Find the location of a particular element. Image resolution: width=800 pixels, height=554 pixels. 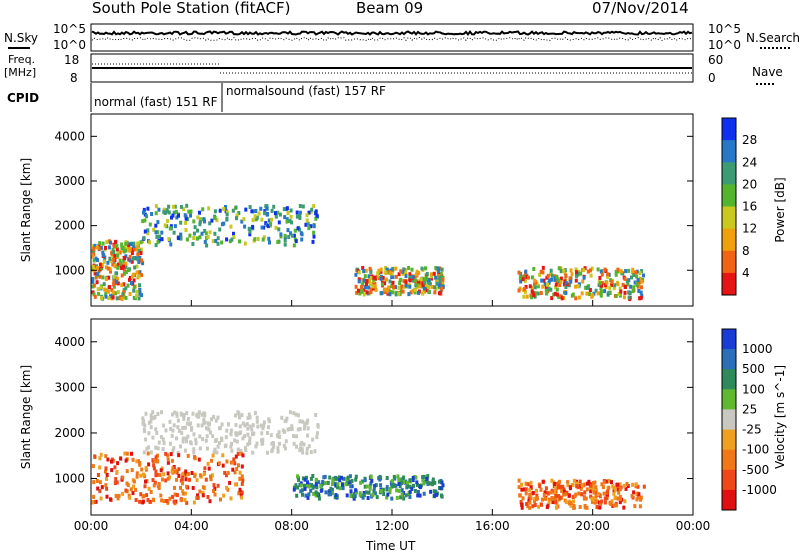

noise-panel-frame is located at coordinates (392, 37).